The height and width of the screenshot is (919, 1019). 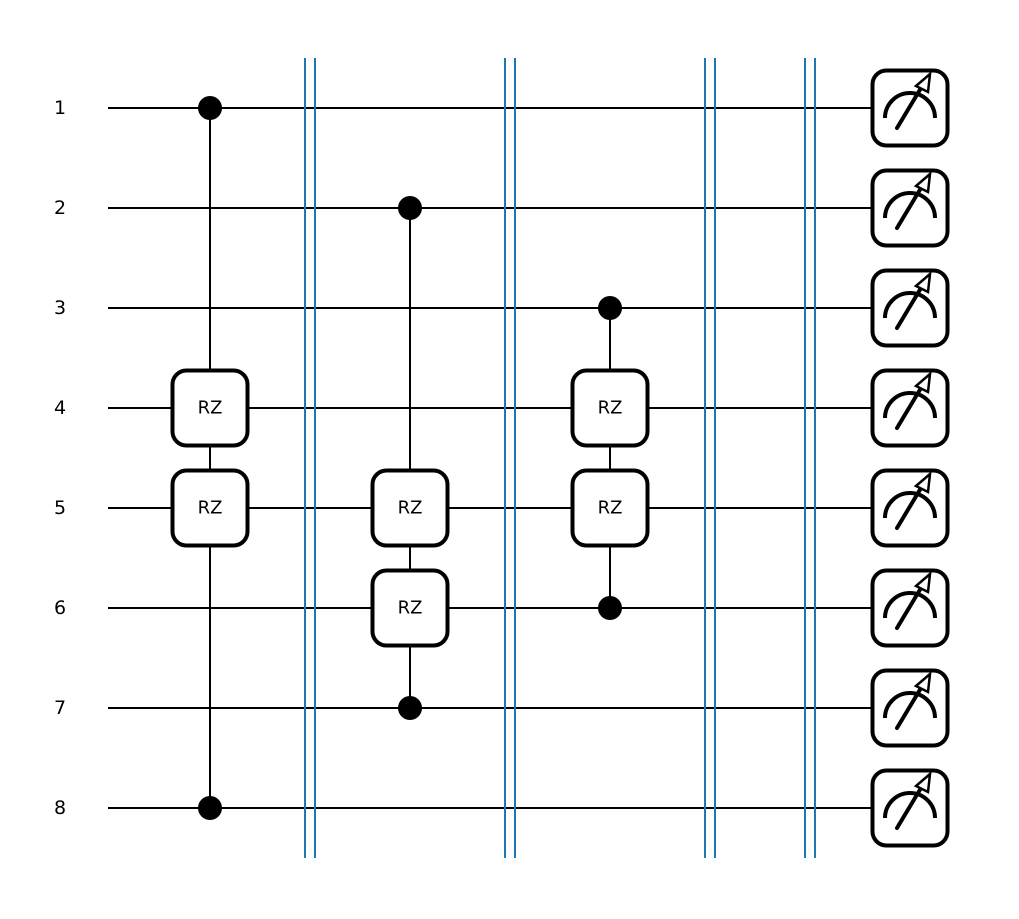 What do you see at coordinates (60, 458) in the screenshot?
I see `wire-label-layer: 1 2 3 4 5 6 7 8` at bounding box center [60, 458].